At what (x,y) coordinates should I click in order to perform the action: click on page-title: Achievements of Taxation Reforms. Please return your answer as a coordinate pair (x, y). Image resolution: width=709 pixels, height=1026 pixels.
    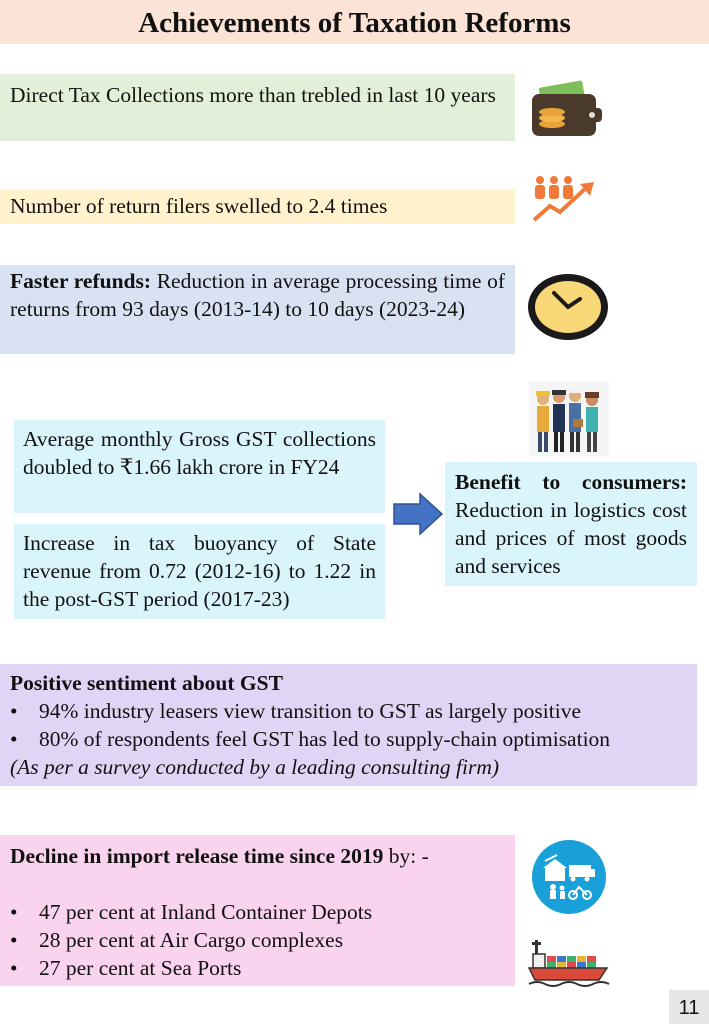
    Looking at the image, I should click on (354, 22).